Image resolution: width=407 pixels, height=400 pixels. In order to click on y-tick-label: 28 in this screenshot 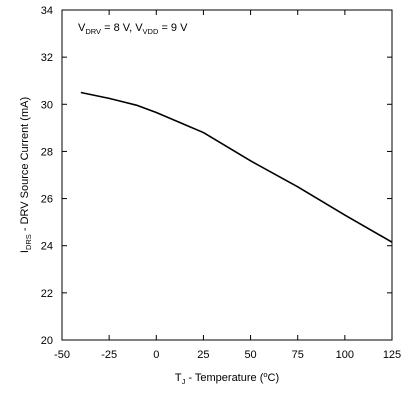, I will do `click(47, 152)`.